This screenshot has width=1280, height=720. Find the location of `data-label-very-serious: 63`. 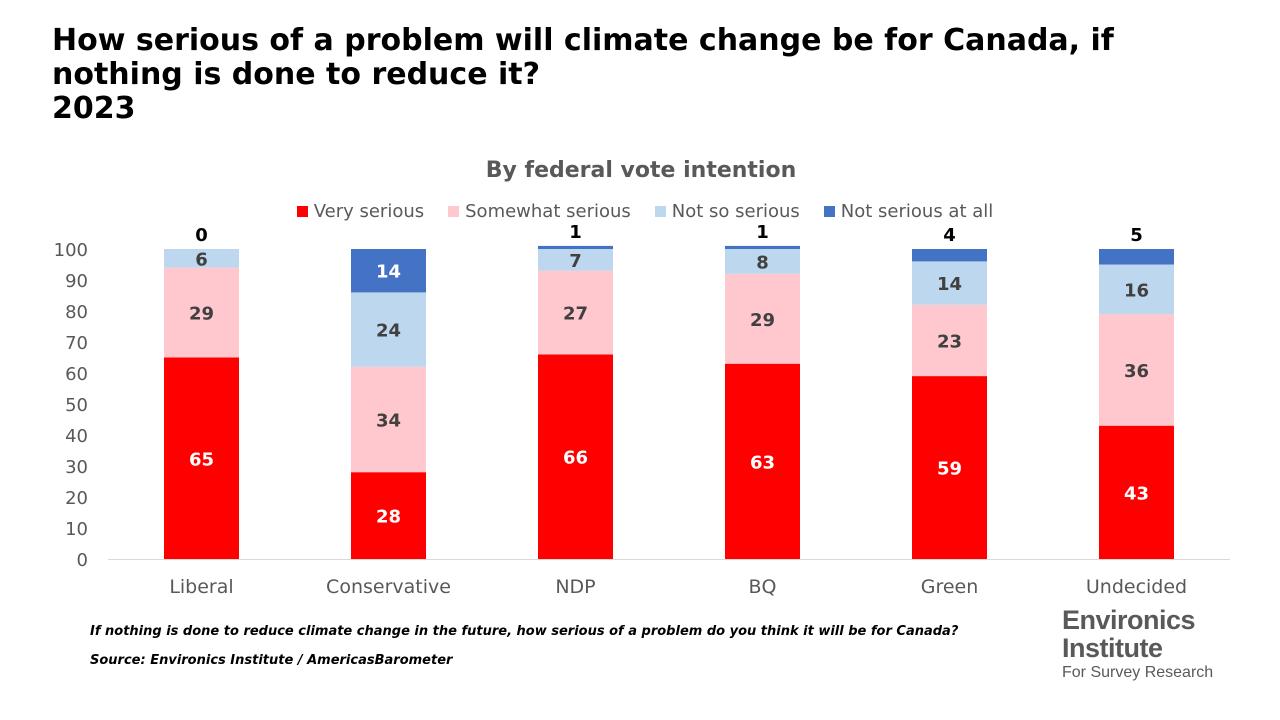

data-label-very-serious: 63 is located at coordinates (762, 462).